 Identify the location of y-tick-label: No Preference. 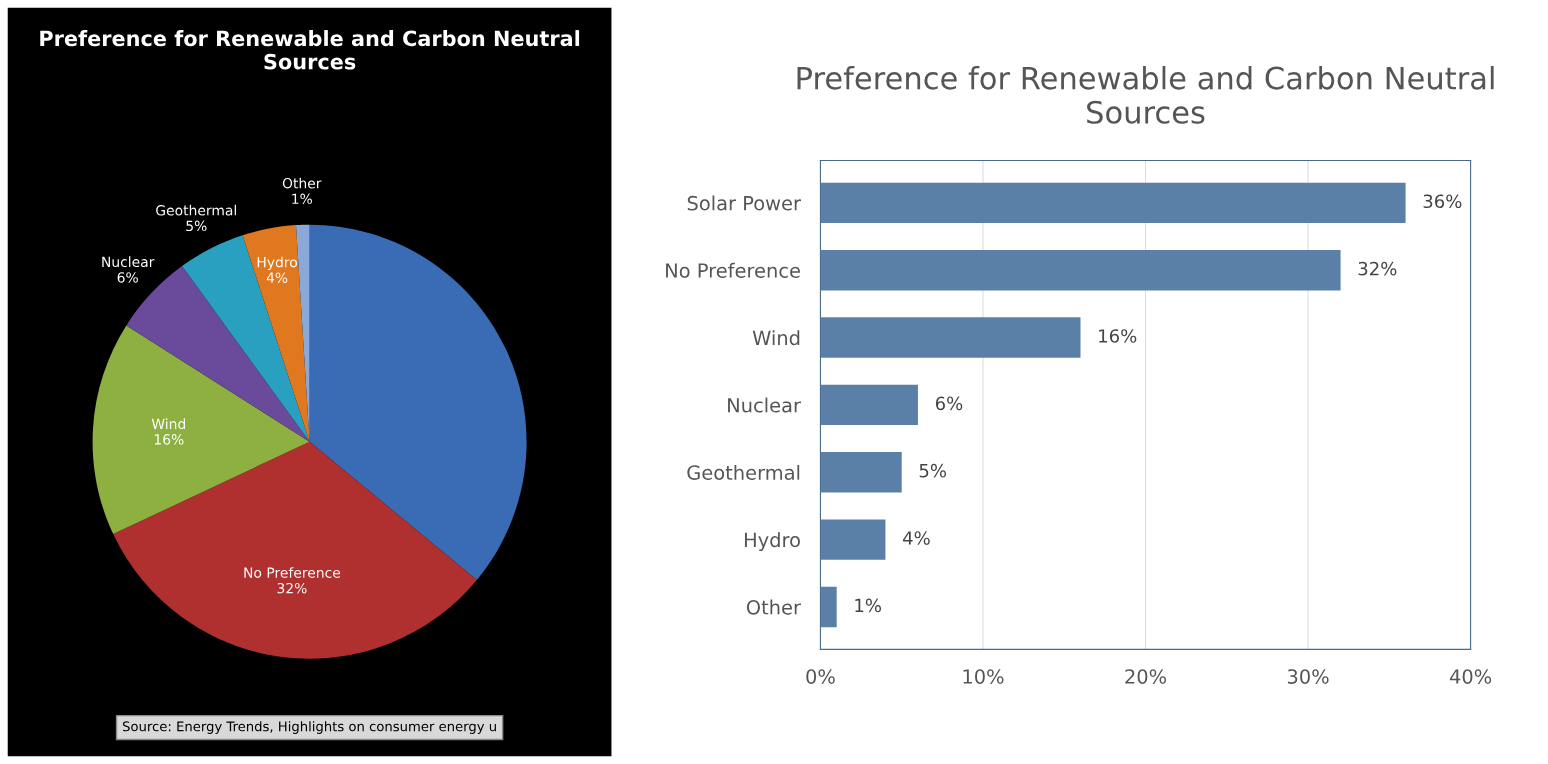
(733, 270).